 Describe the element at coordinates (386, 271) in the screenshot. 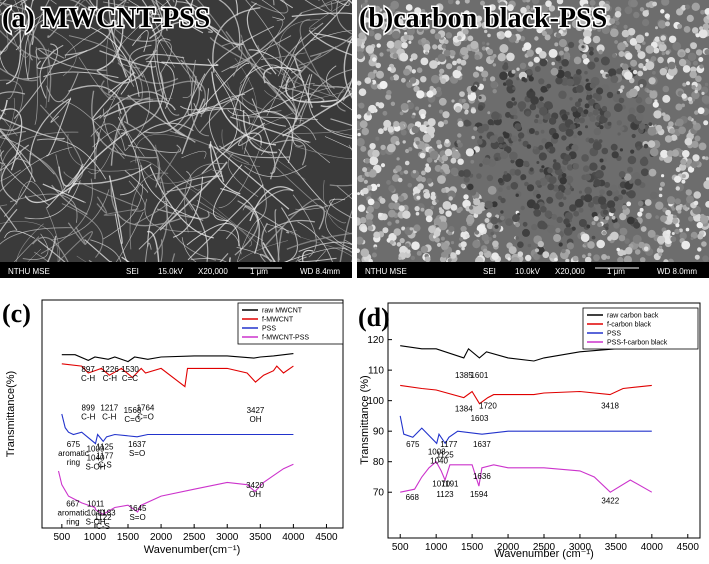

I see `info-text: NTHU MSE` at that location.